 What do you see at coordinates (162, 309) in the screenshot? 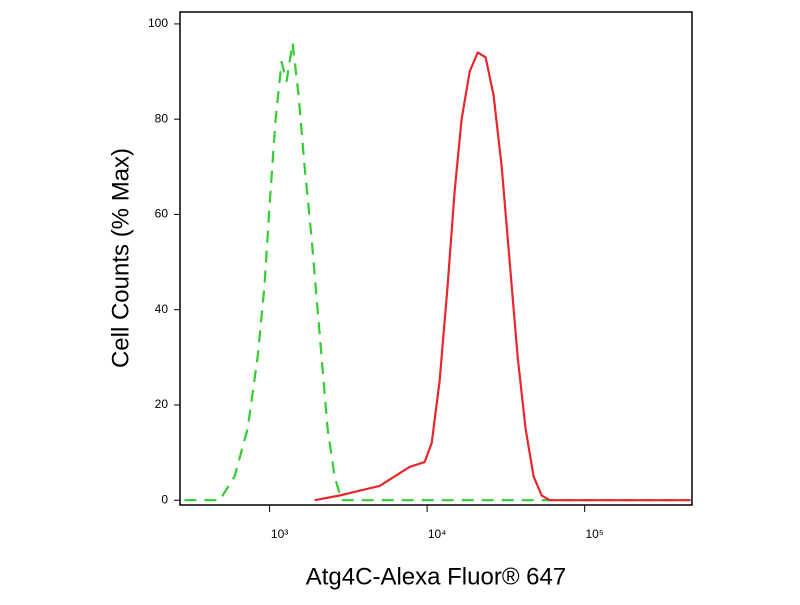
I see `y-tick-label: 40` at bounding box center [162, 309].